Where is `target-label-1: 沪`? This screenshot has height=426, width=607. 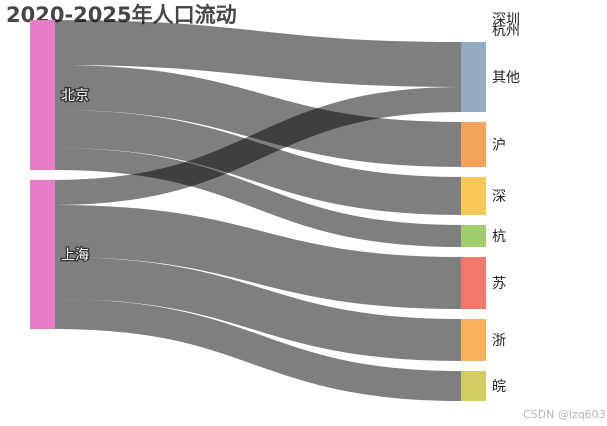
target-label-1: 沪 is located at coordinates (499, 146).